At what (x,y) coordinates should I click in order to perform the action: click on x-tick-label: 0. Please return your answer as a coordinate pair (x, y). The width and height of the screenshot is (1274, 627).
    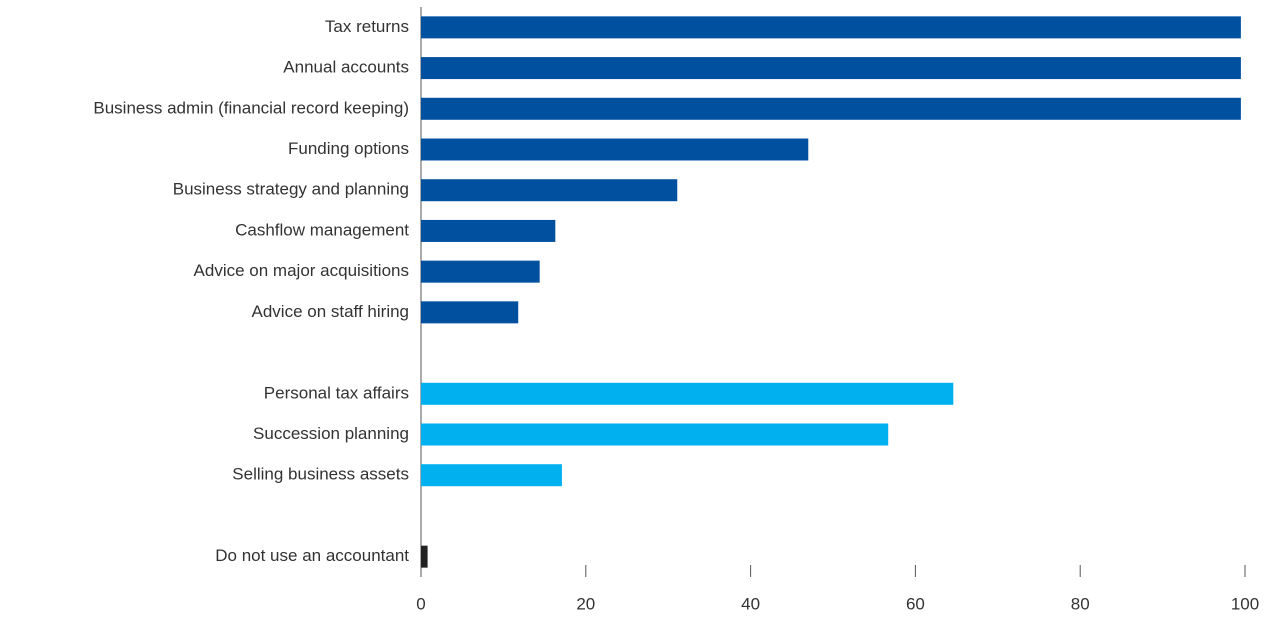
    Looking at the image, I should click on (420, 603).